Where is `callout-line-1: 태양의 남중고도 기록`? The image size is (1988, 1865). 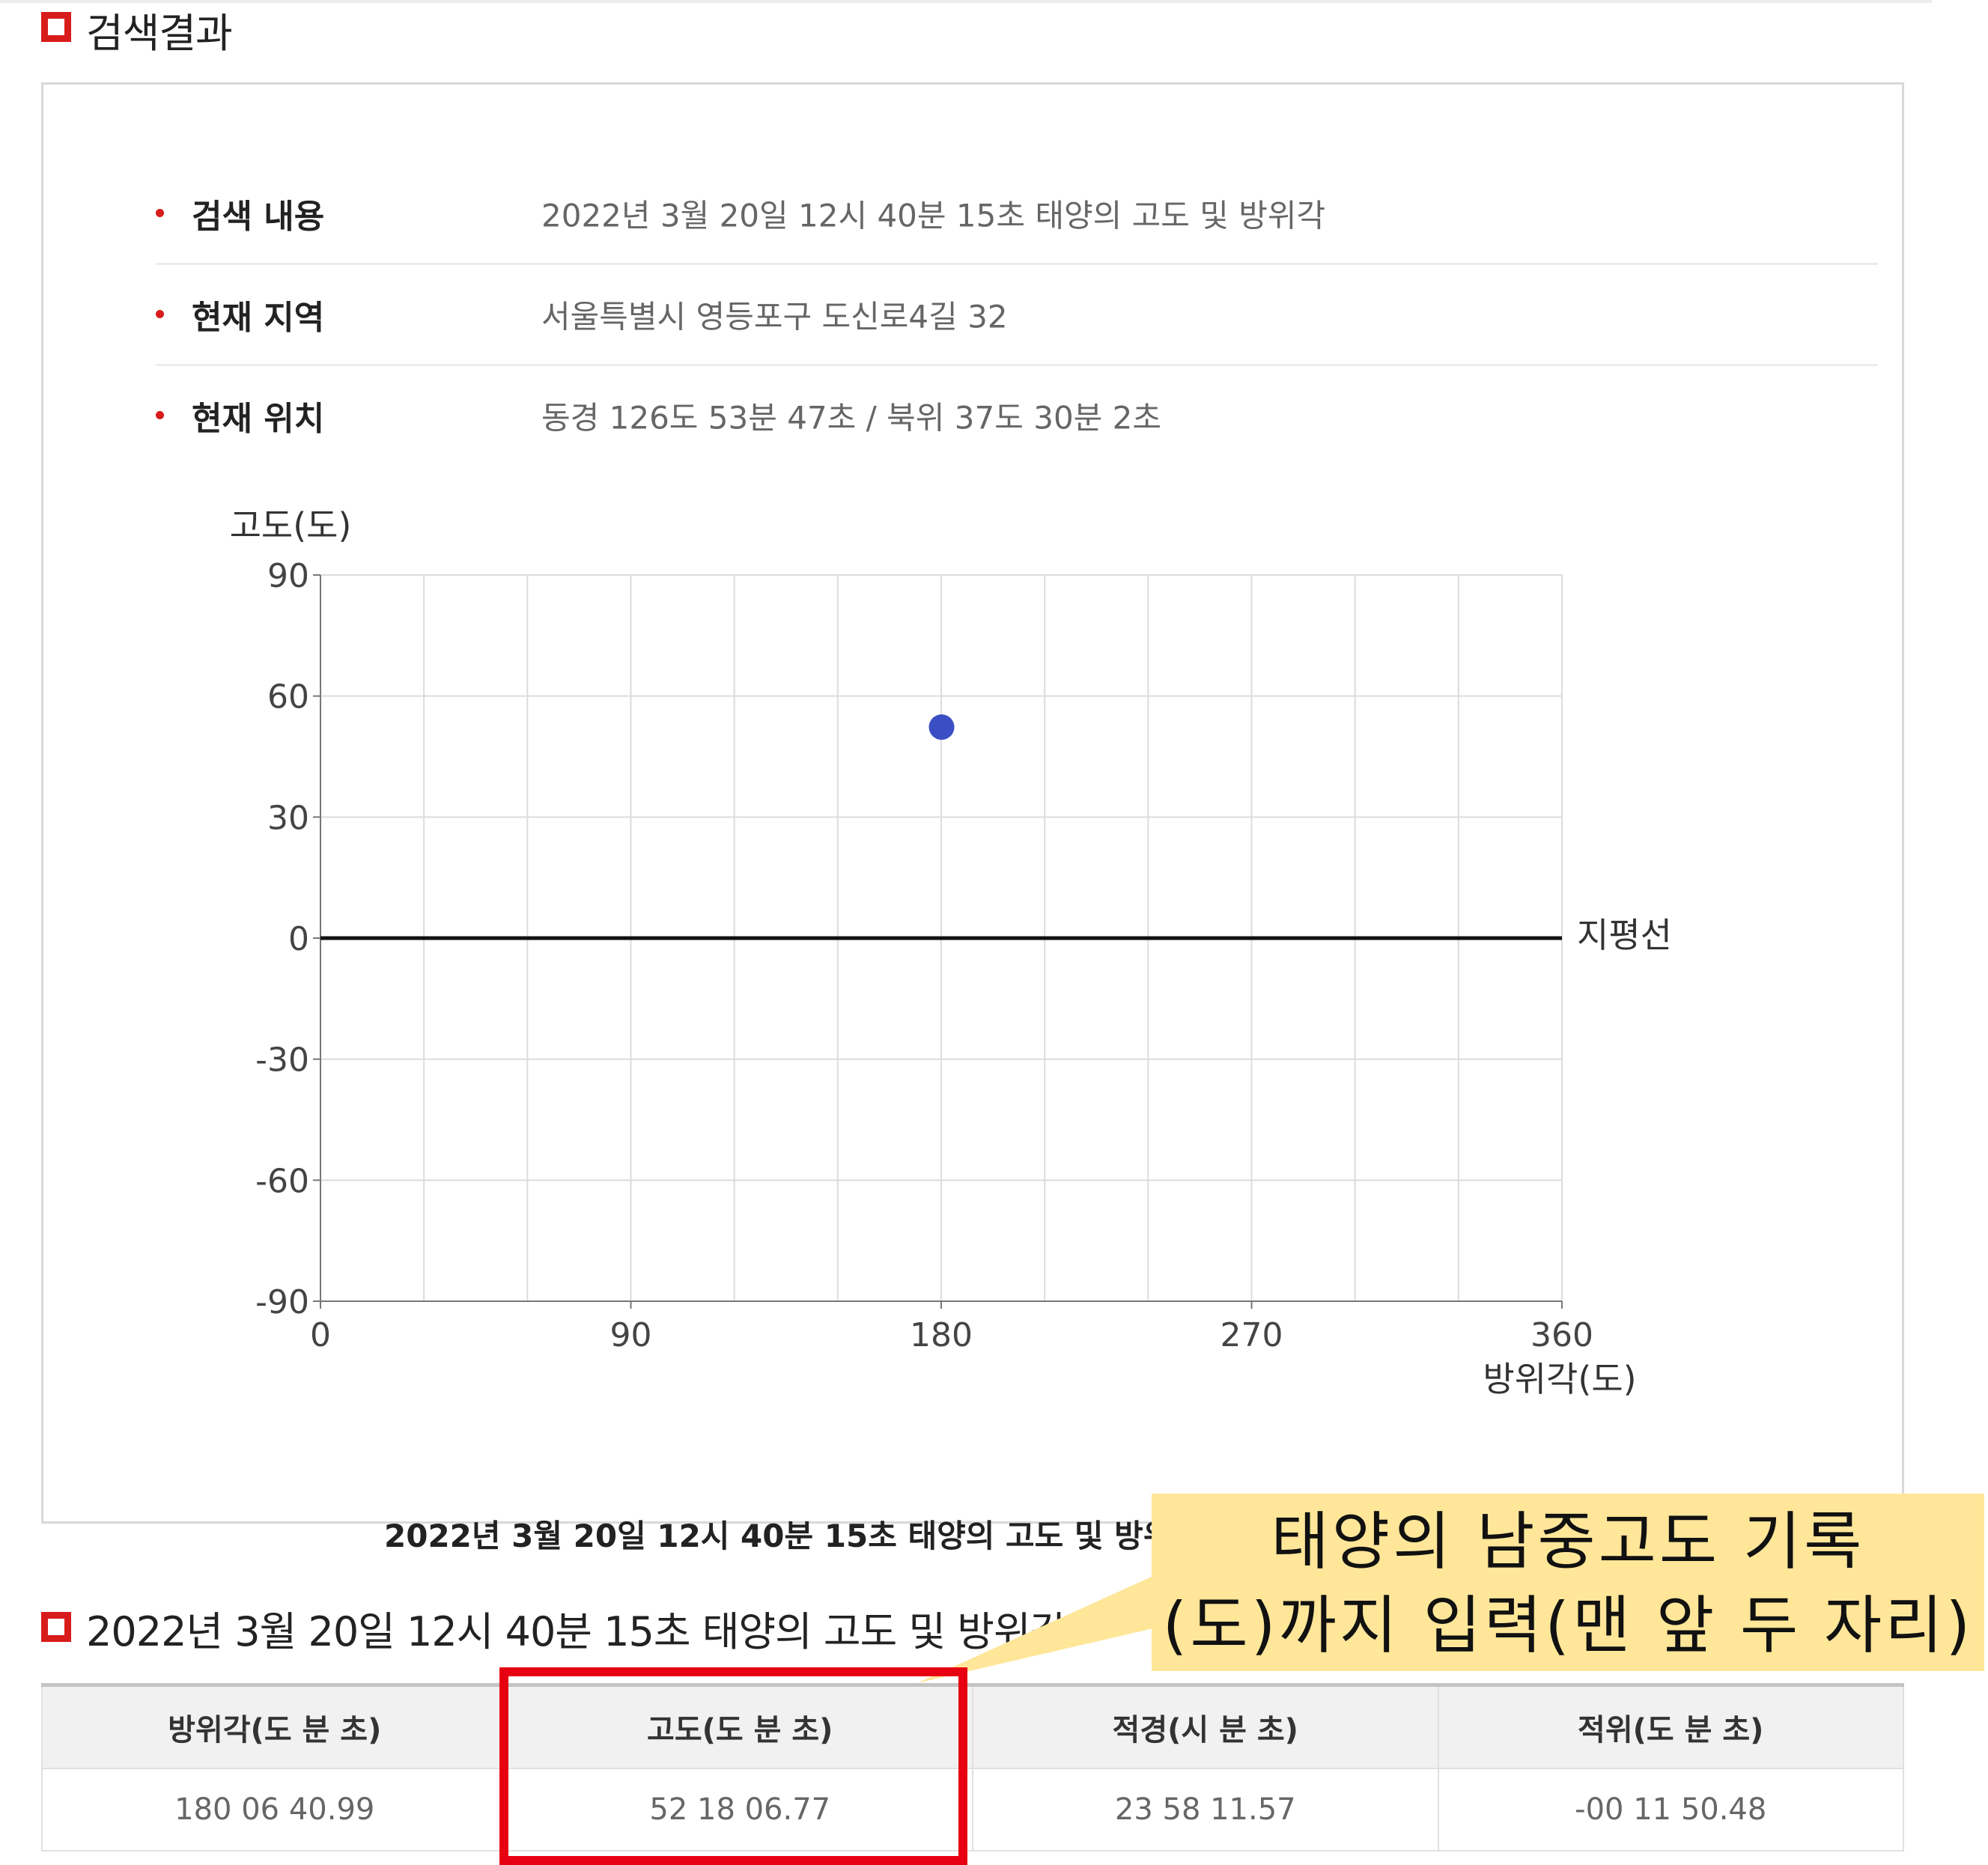
callout-line-1: 태양의 남중고도 기록 is located at coordinates (1568, 1542).